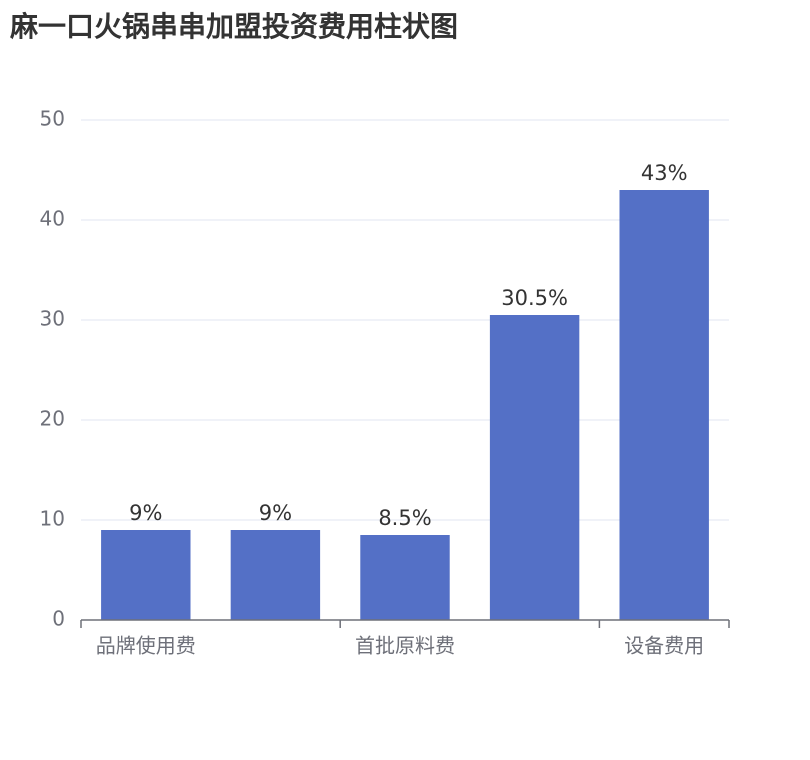  I want to click on y-tick-label: 50, so click(52, 119).